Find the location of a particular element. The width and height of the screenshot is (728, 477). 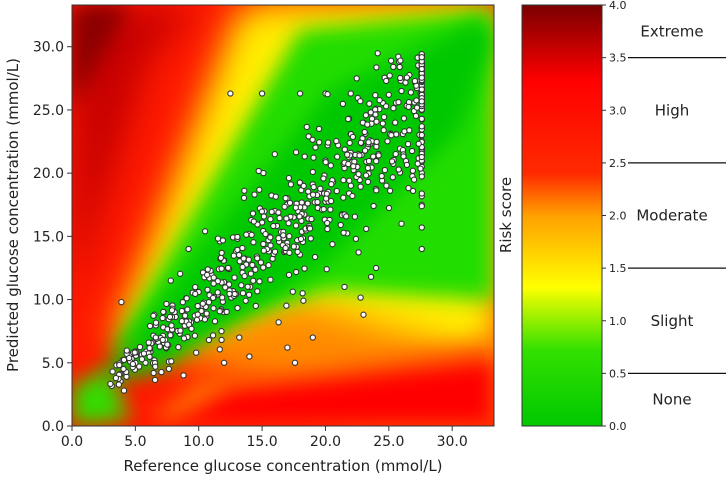

x-tick-label: 10.0 is located at coordinates (198, 442).